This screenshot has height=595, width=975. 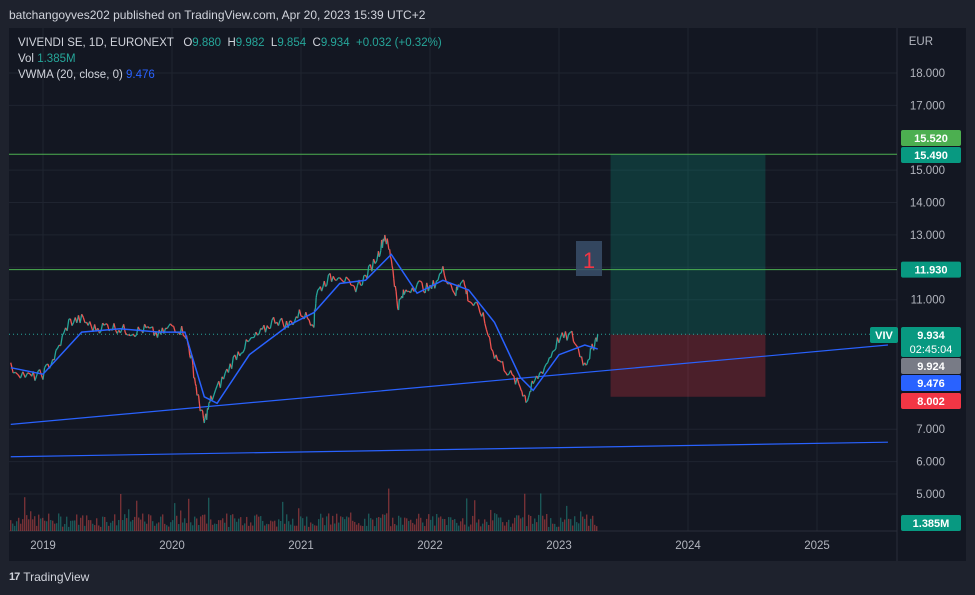 I want to click on x-tick-label: 2021, so click(x=301, y=546).